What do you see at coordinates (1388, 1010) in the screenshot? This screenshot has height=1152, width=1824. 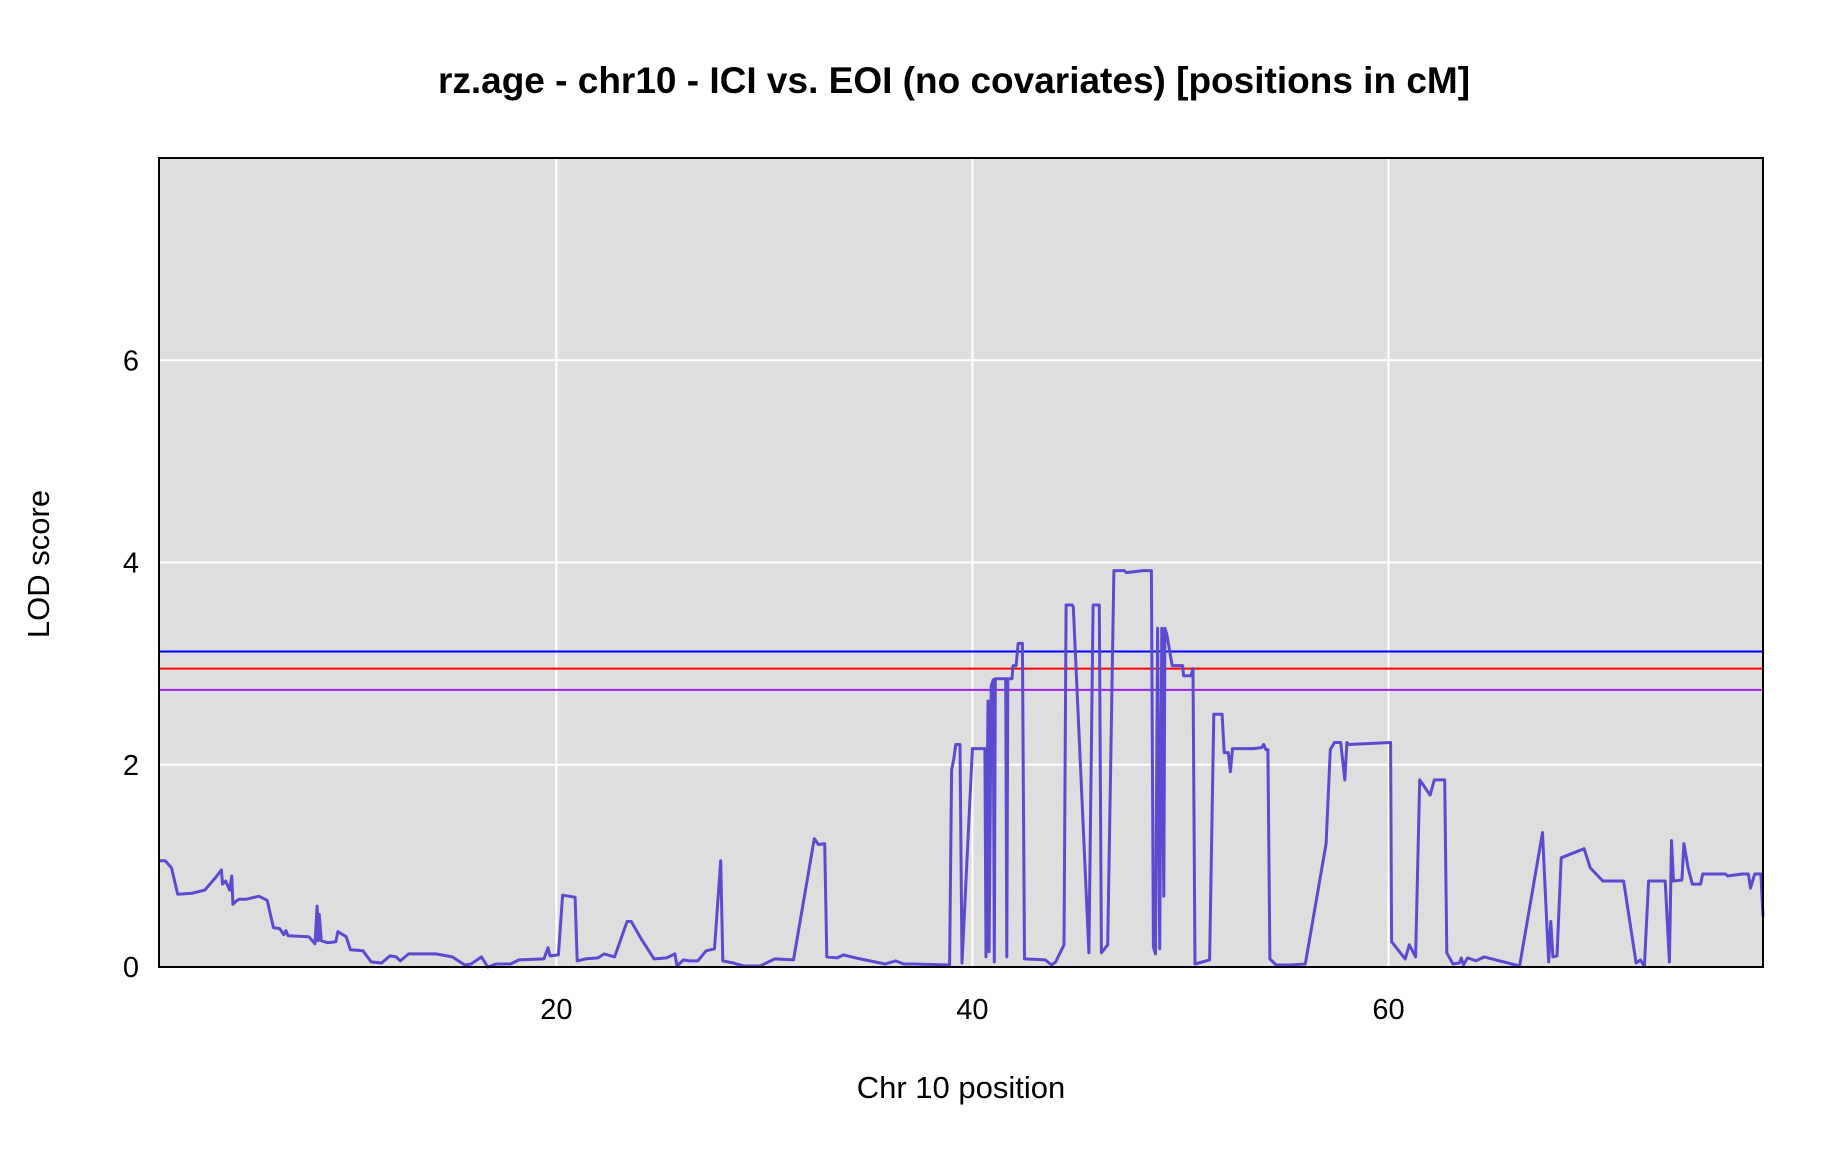 I see `x-tick-label: 60` at bounding box center [1388, 1010].